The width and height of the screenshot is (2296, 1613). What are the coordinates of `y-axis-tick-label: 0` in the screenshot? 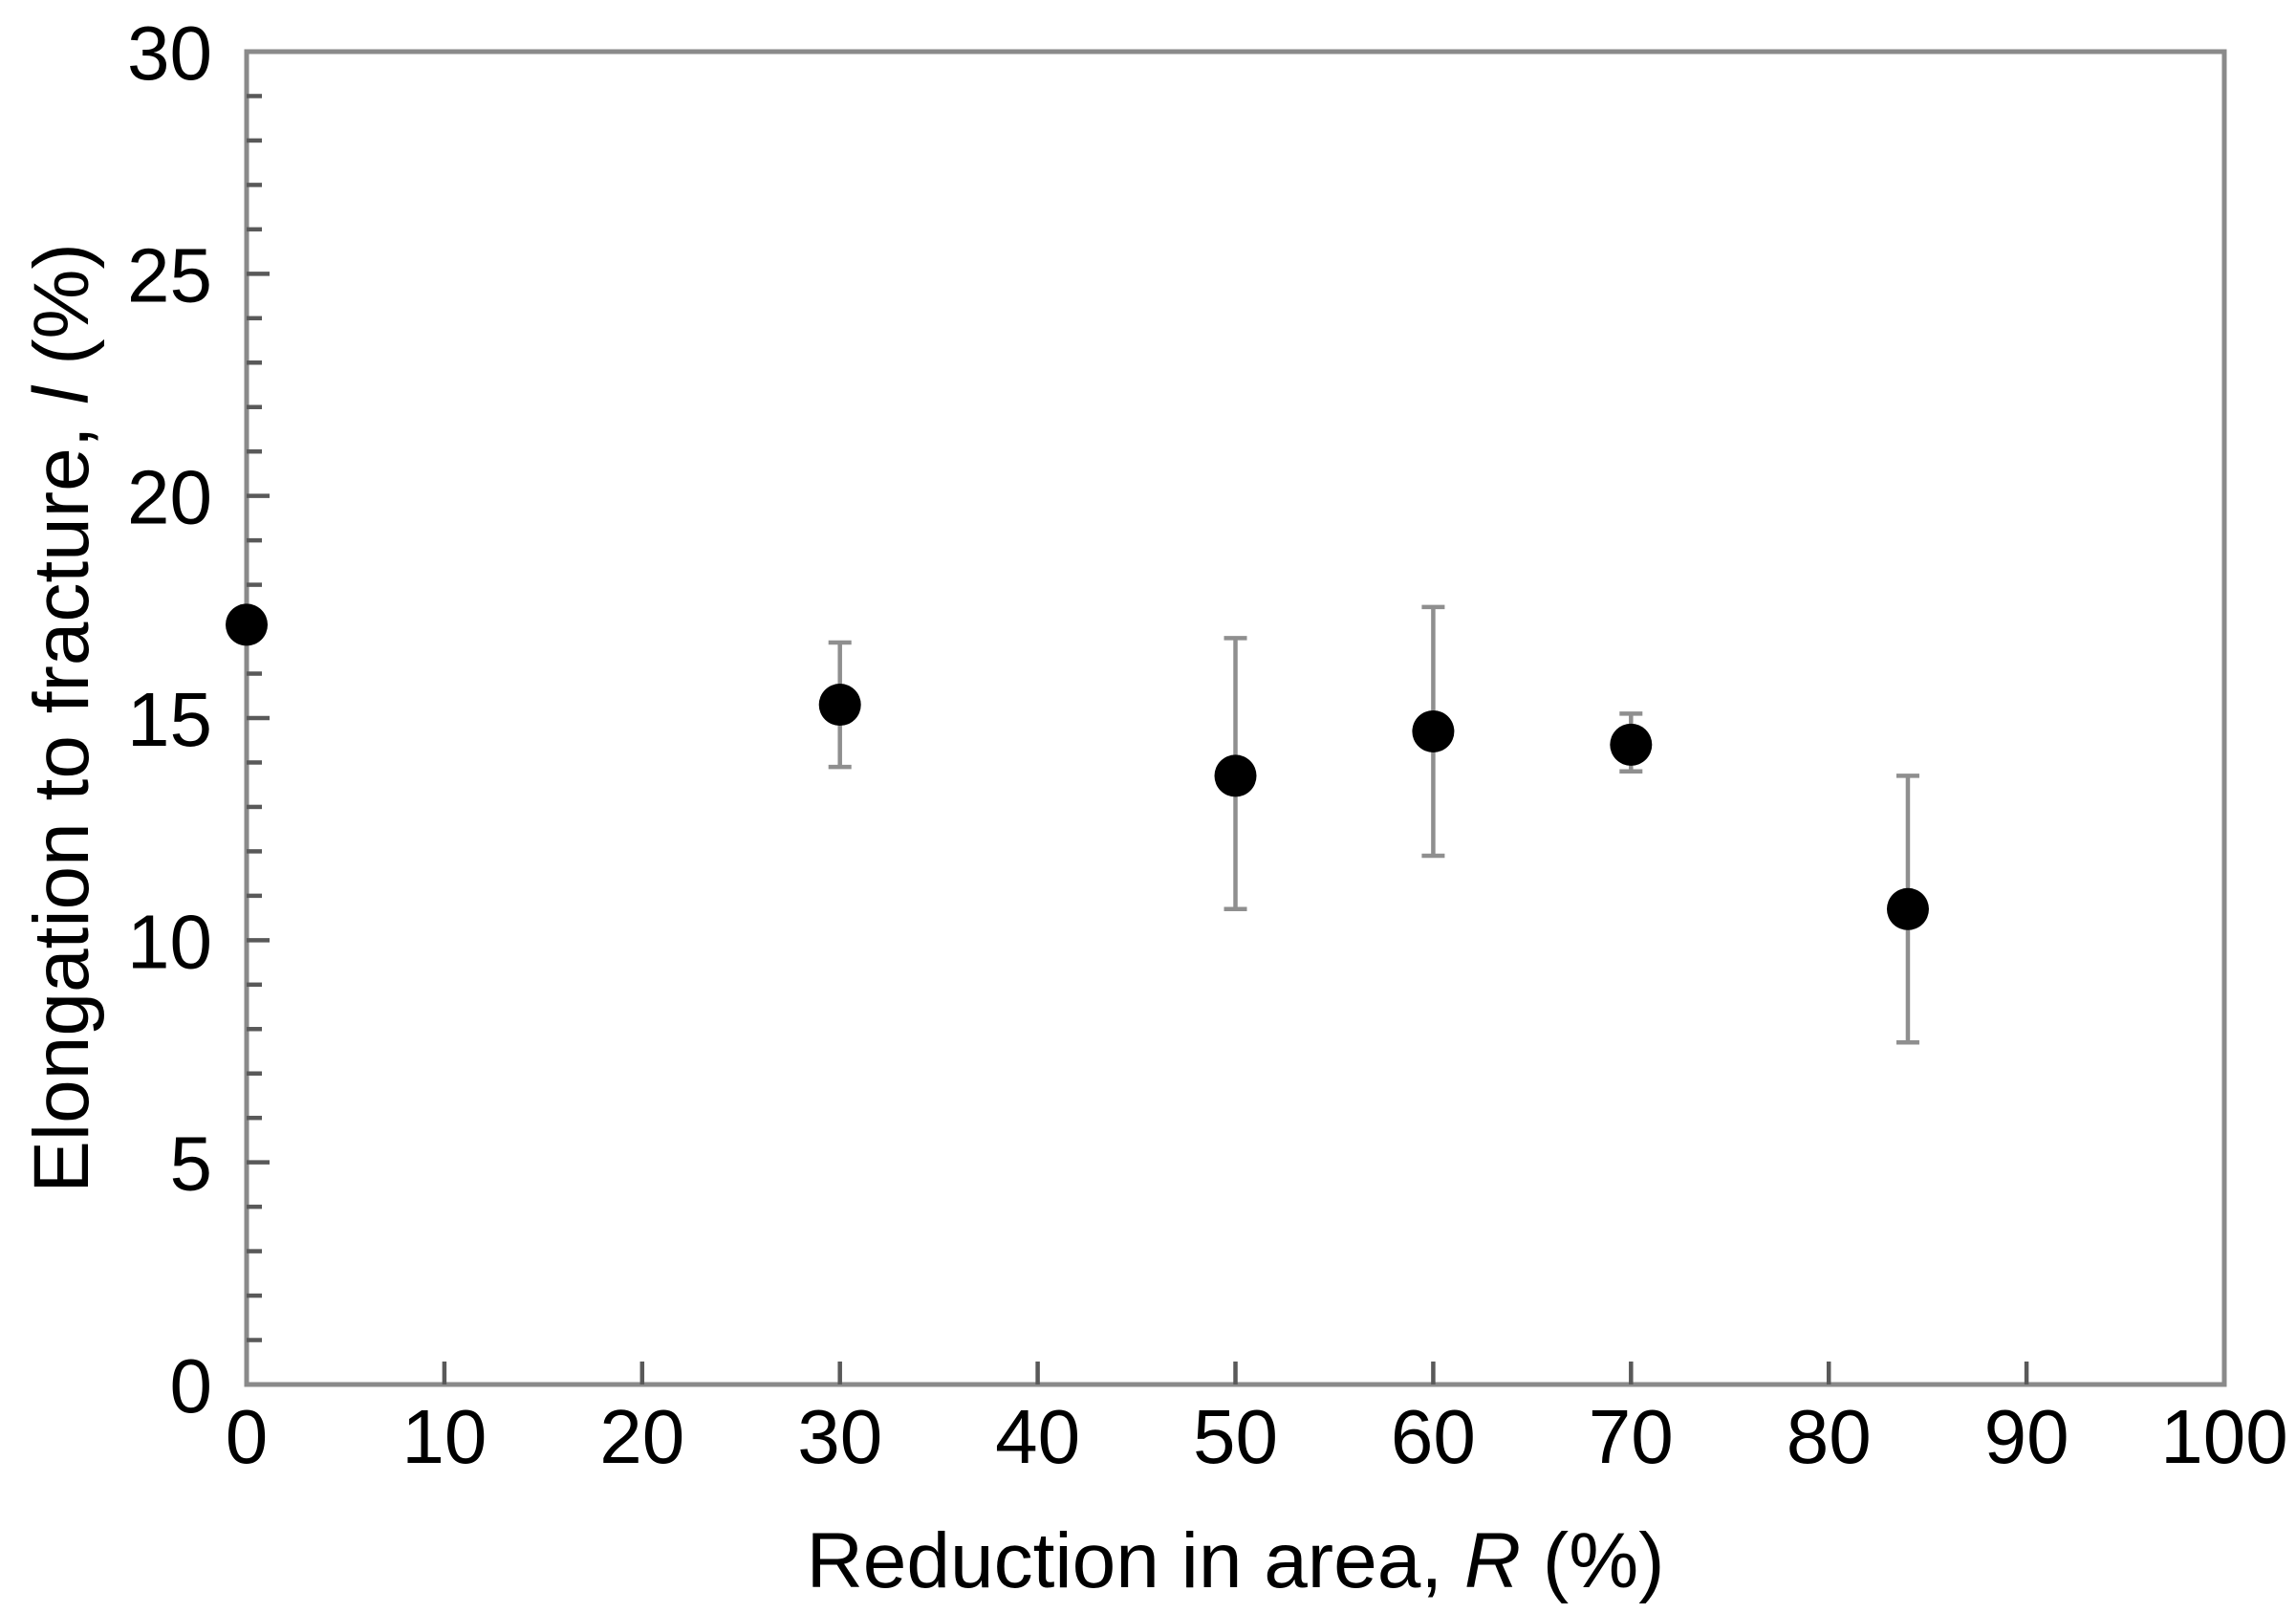 It's located at (191, 1385).